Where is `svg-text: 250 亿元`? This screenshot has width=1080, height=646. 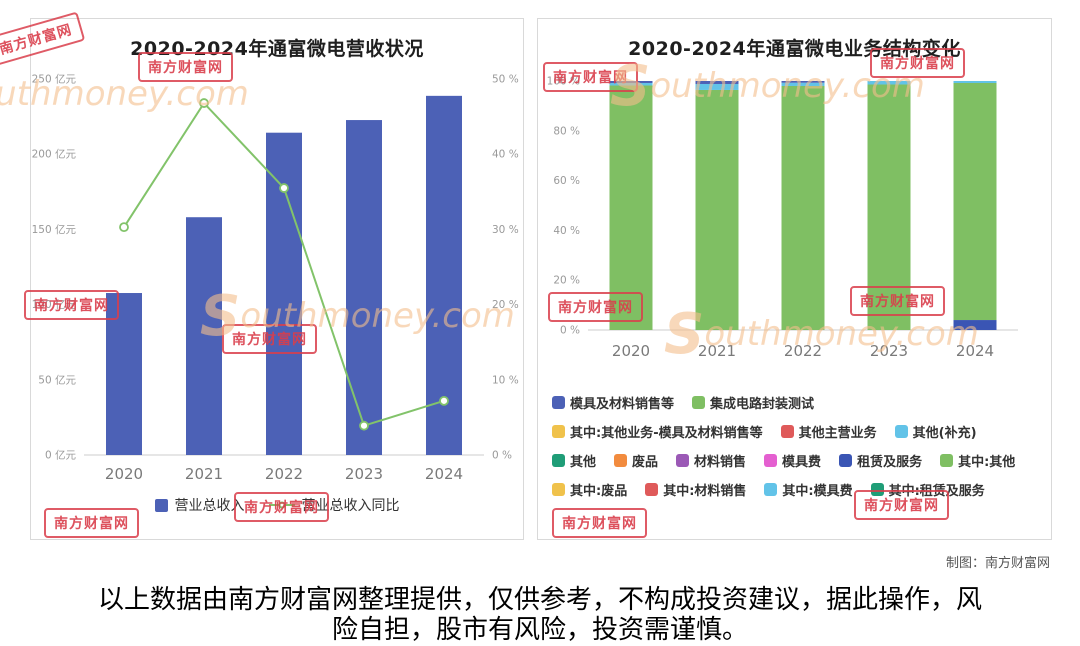
svg-text: 250 亿元 is located at coordinates (54, 79).